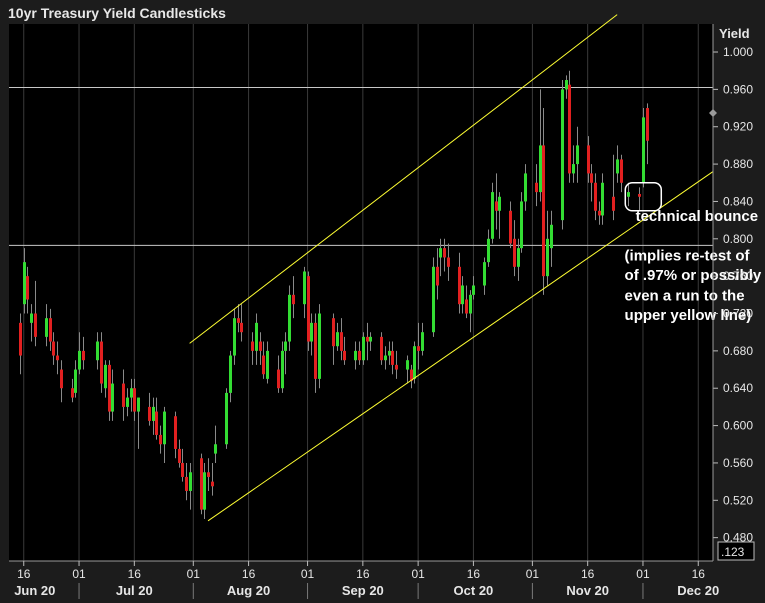 The width and height of the screenshot is (765, 603). What do you see at coordinates (363, 590) in the screenshot?
I see `x-month-label: Sep 20` at bounding box center [363, 590].